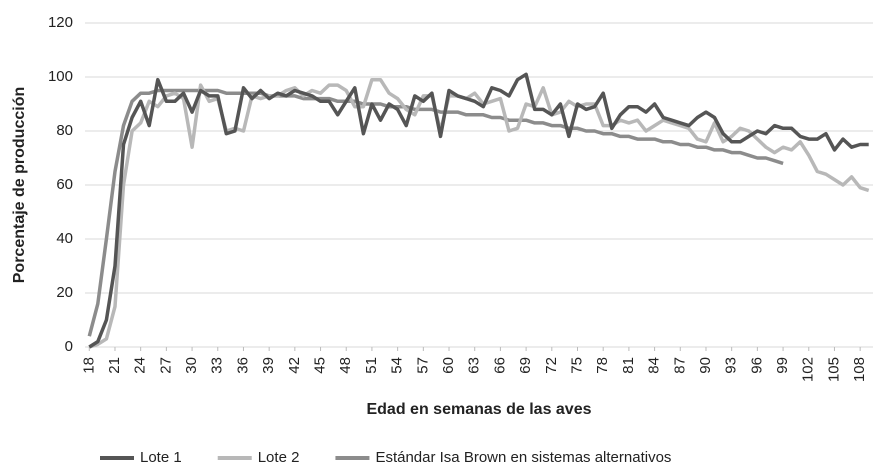  I want to click on x-tick-label: 27, so click(165, 365).